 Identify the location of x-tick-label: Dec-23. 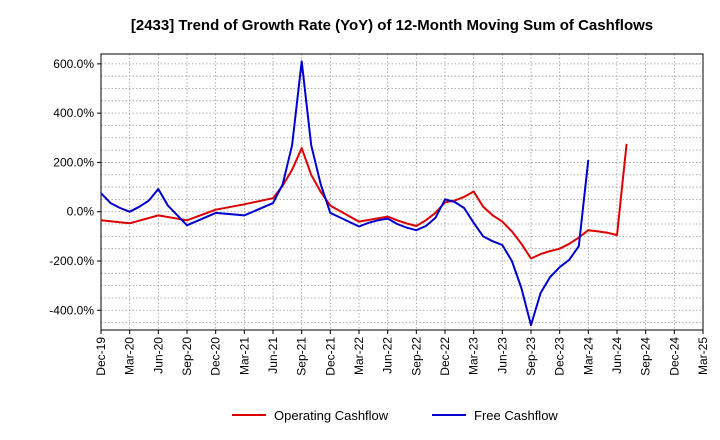
(560, 356).